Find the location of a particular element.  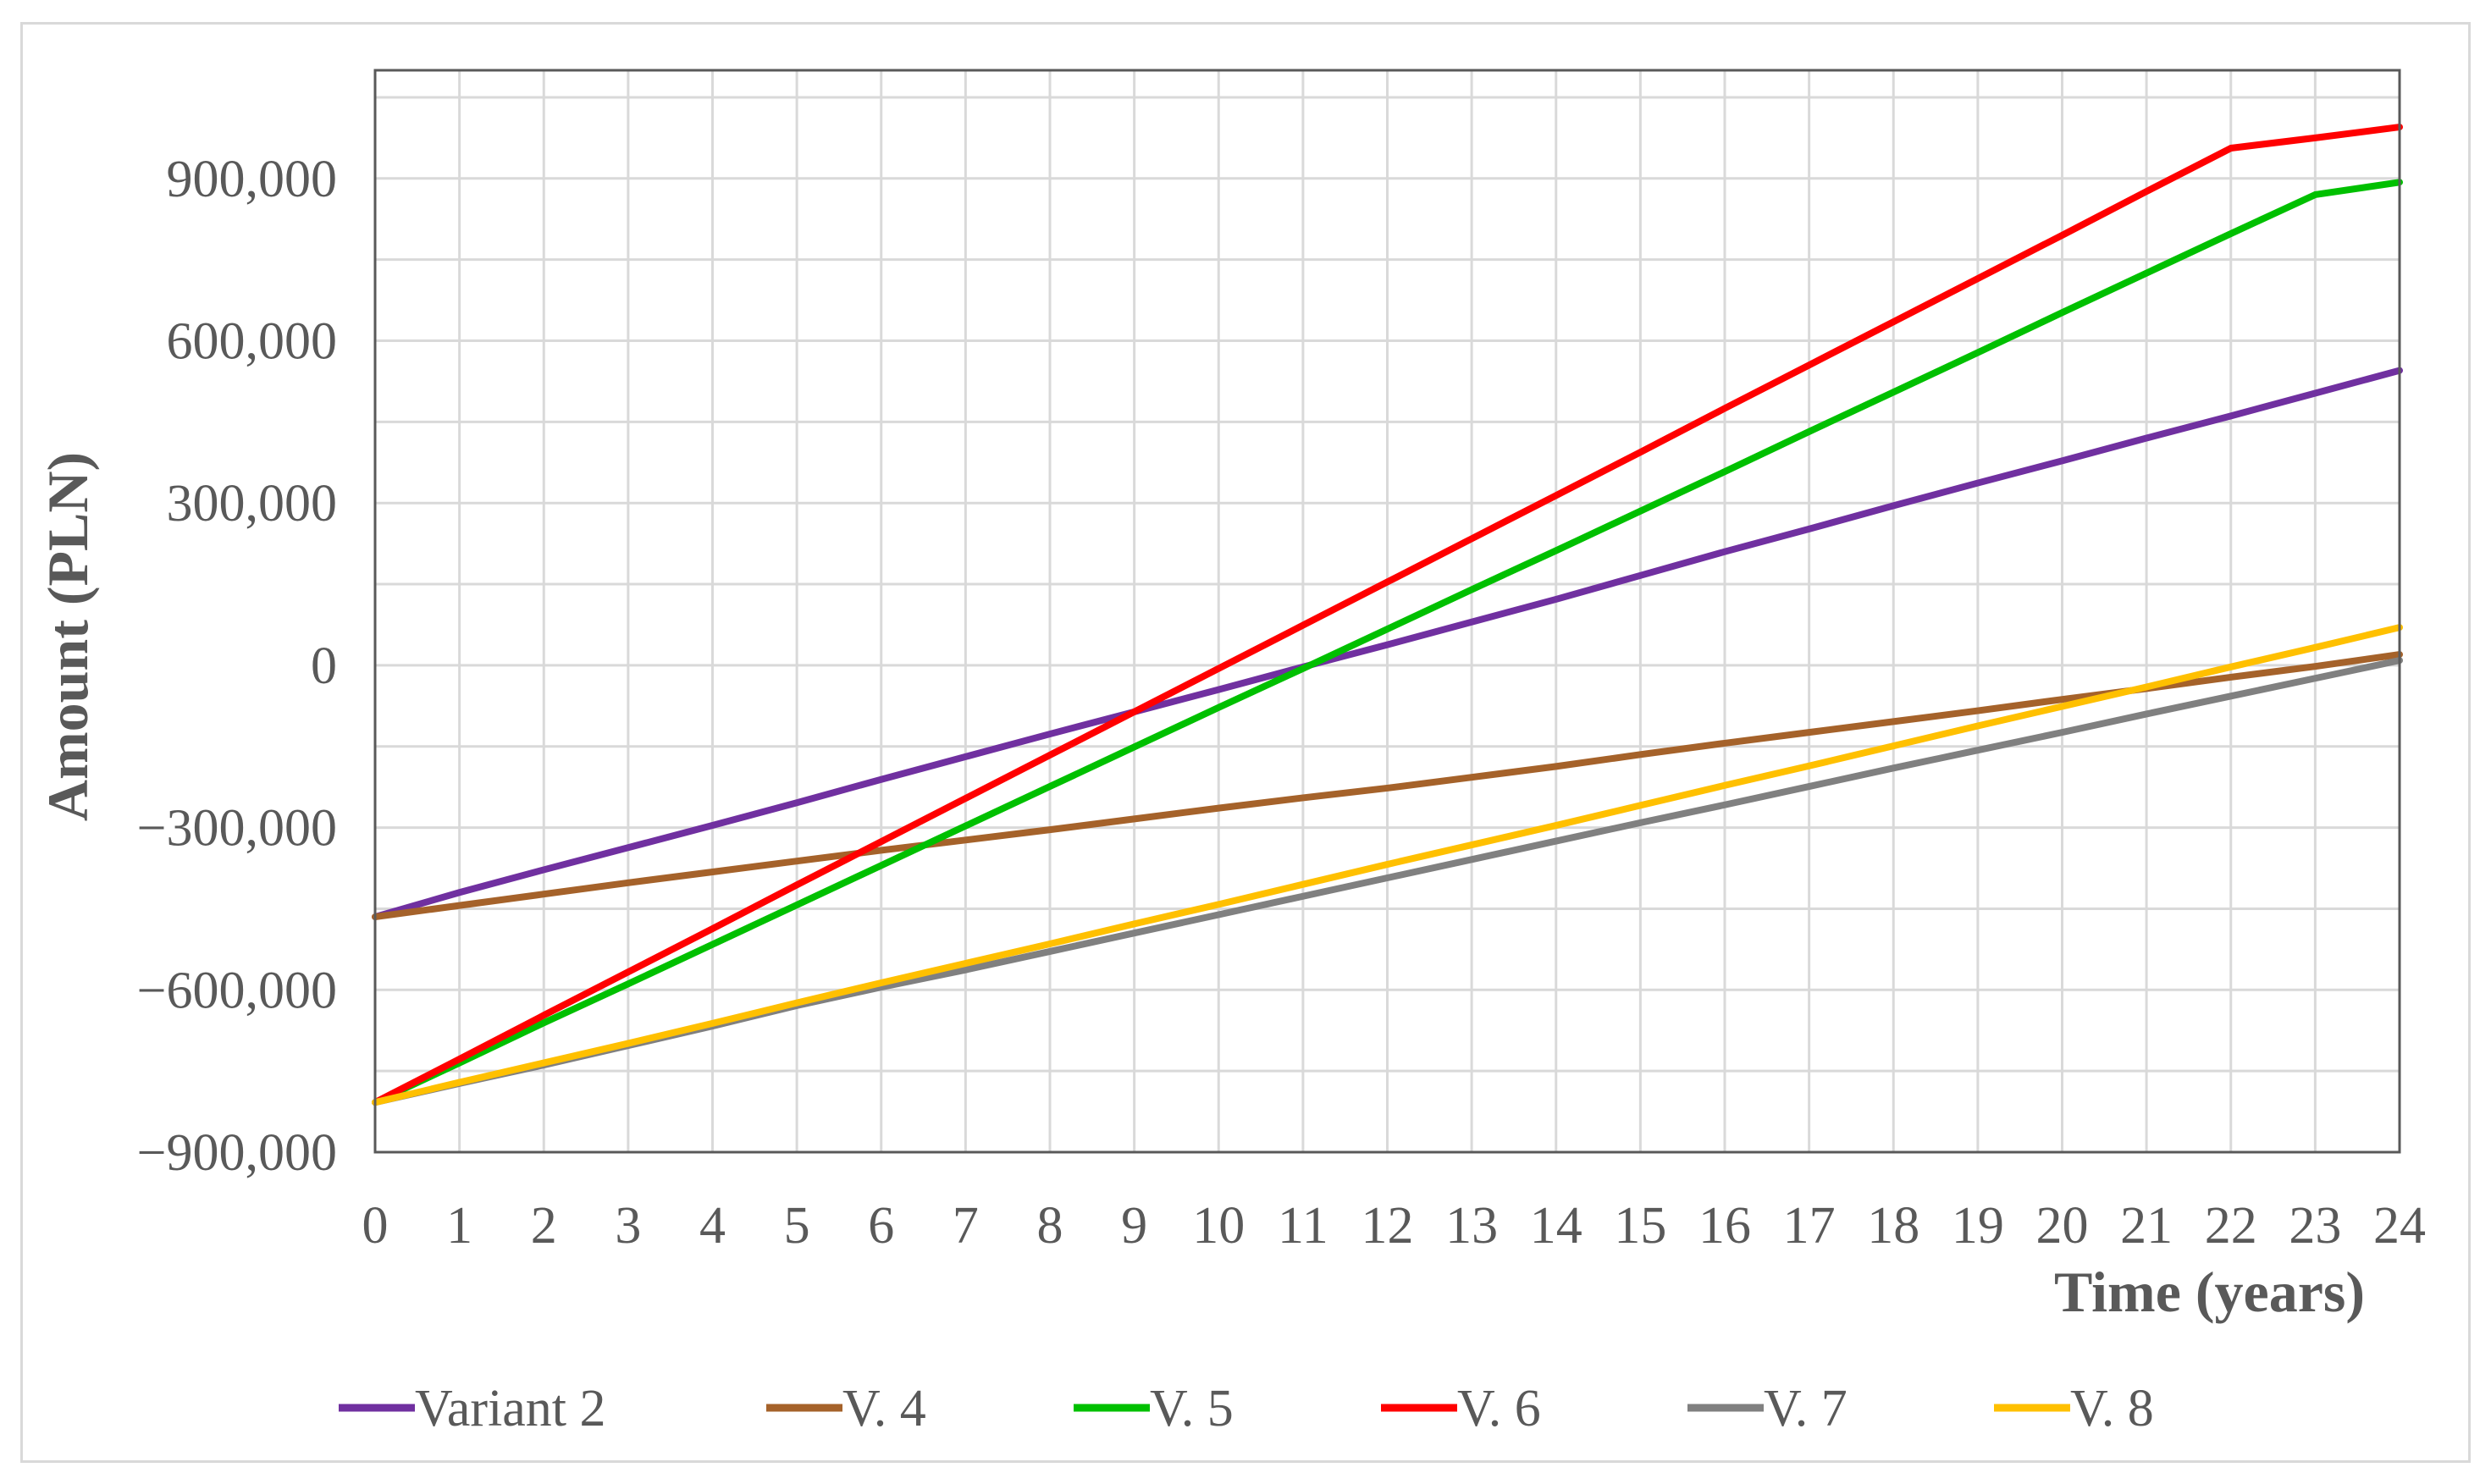

x-tick-label: 4 is located at coordinates (712, 1226).